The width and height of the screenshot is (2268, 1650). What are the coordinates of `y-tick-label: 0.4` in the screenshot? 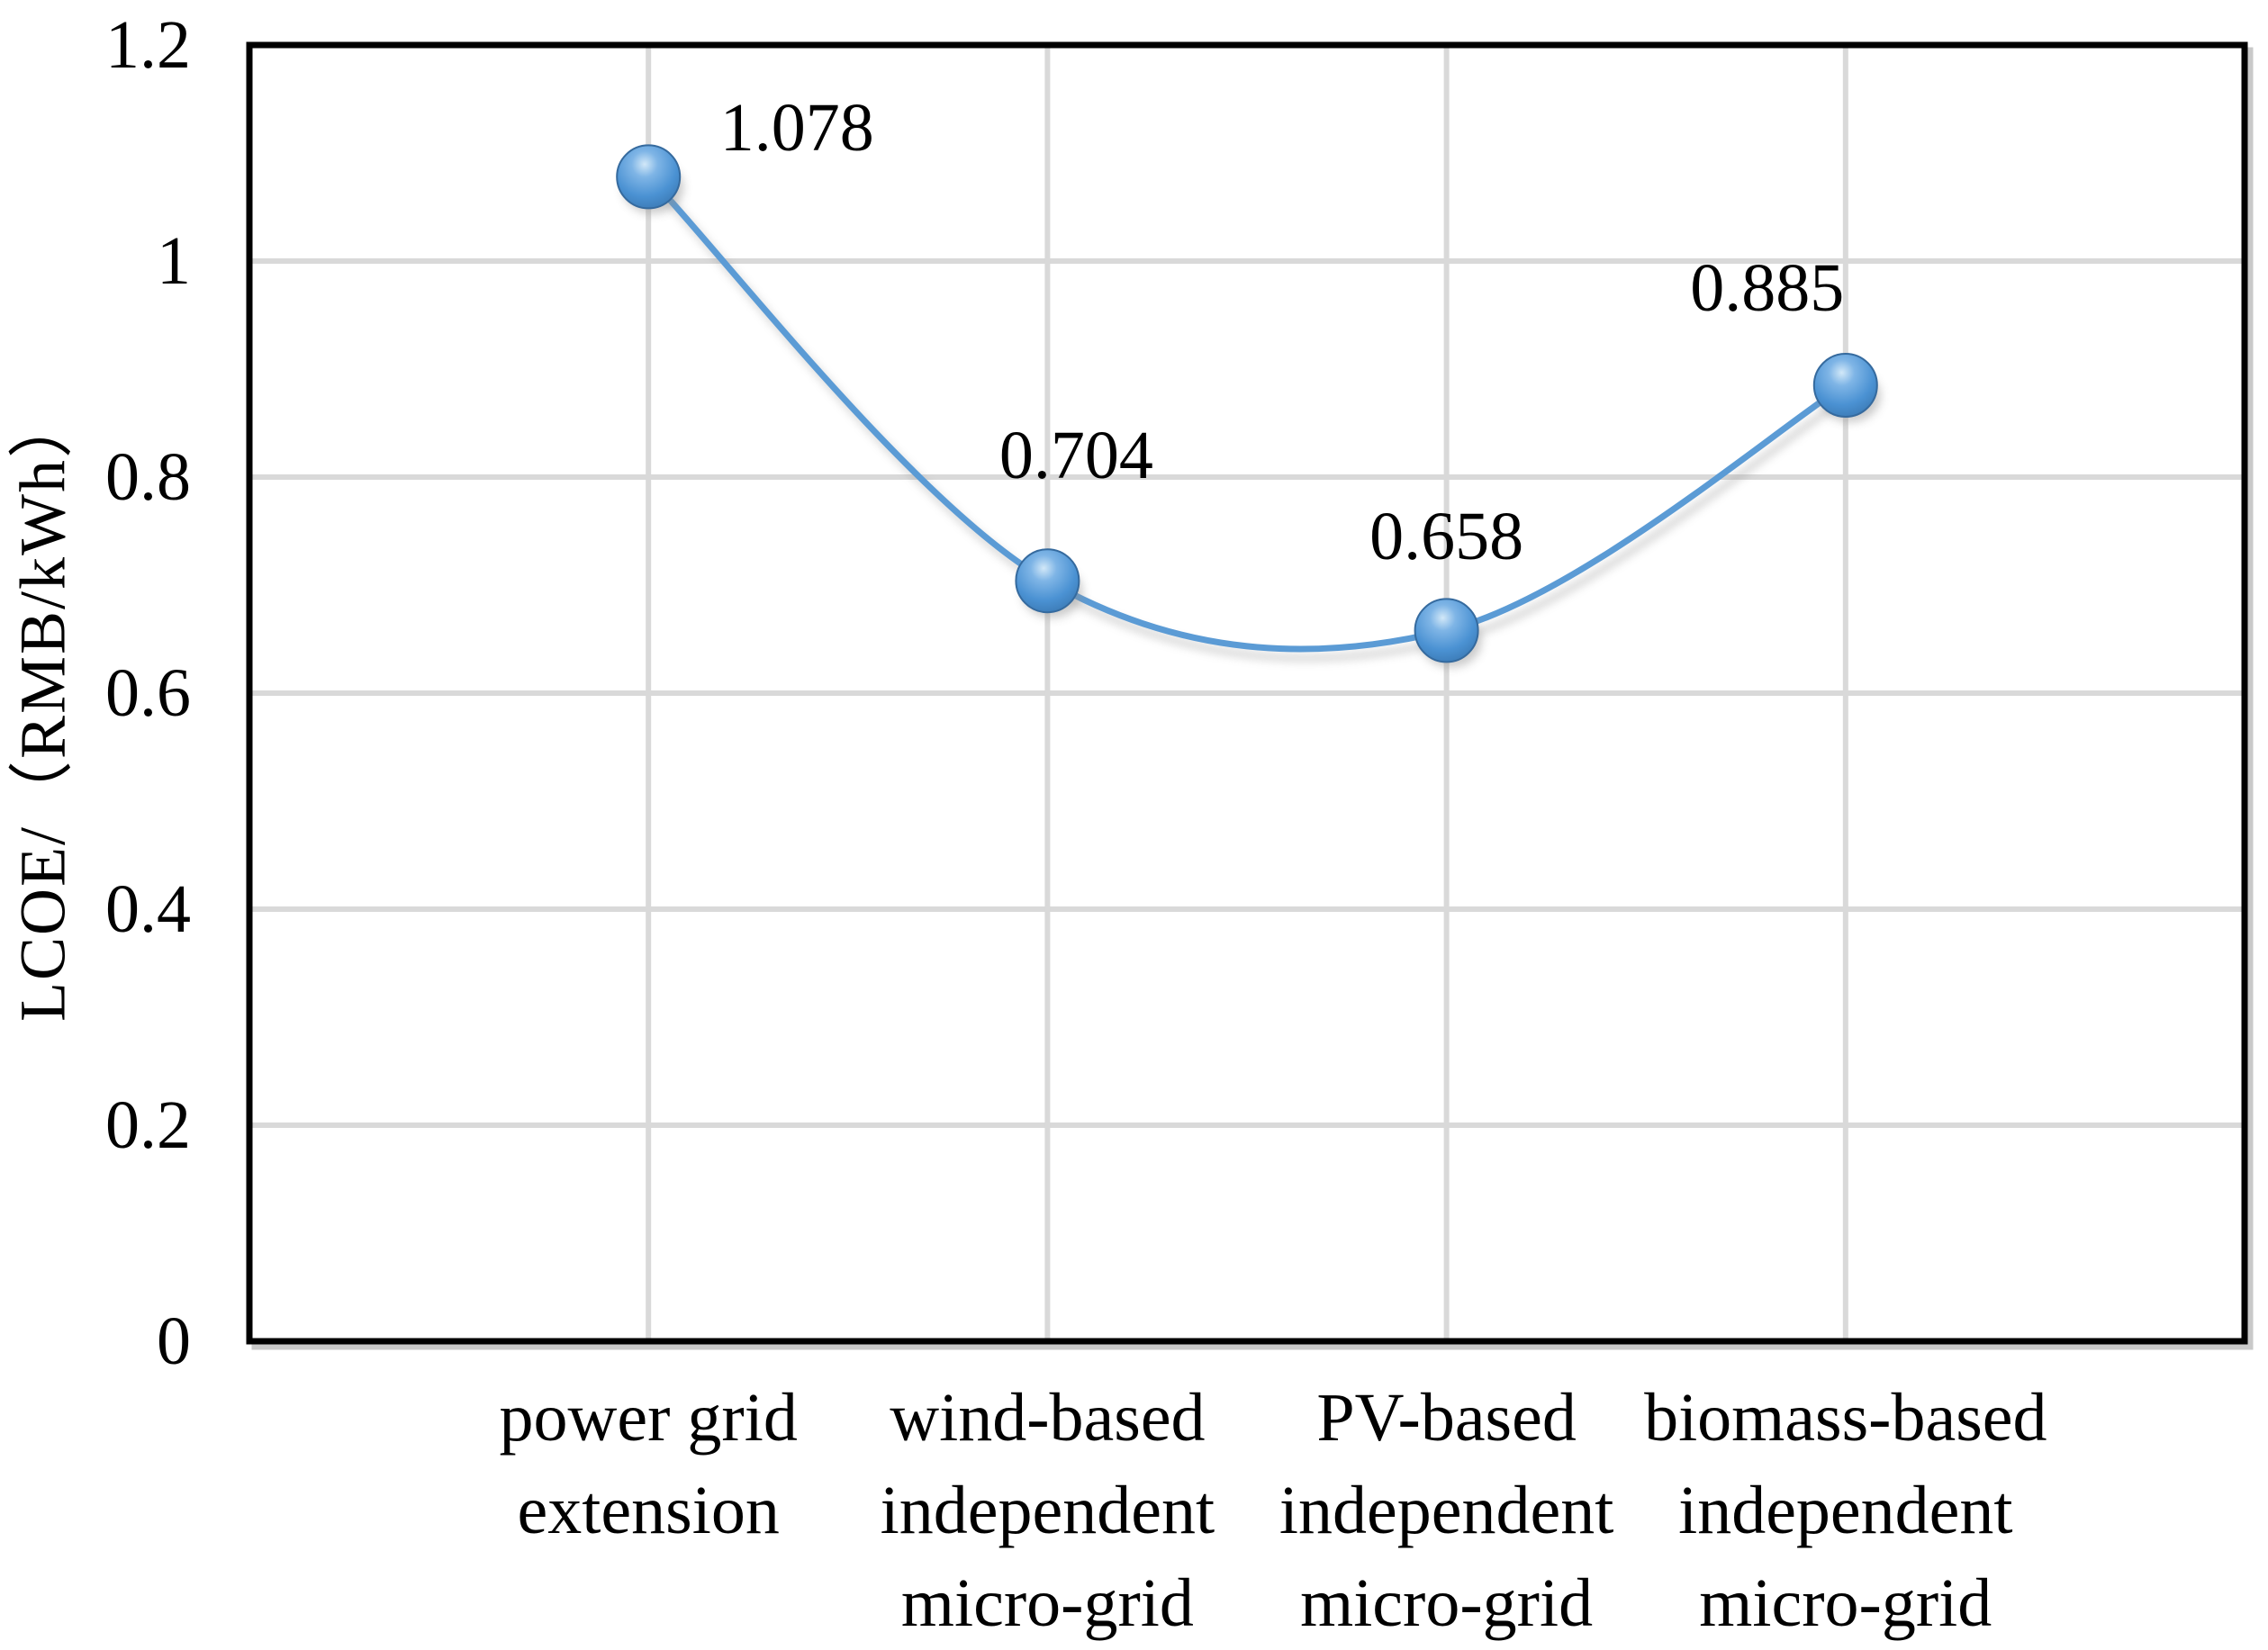 It's located at (148, 909).